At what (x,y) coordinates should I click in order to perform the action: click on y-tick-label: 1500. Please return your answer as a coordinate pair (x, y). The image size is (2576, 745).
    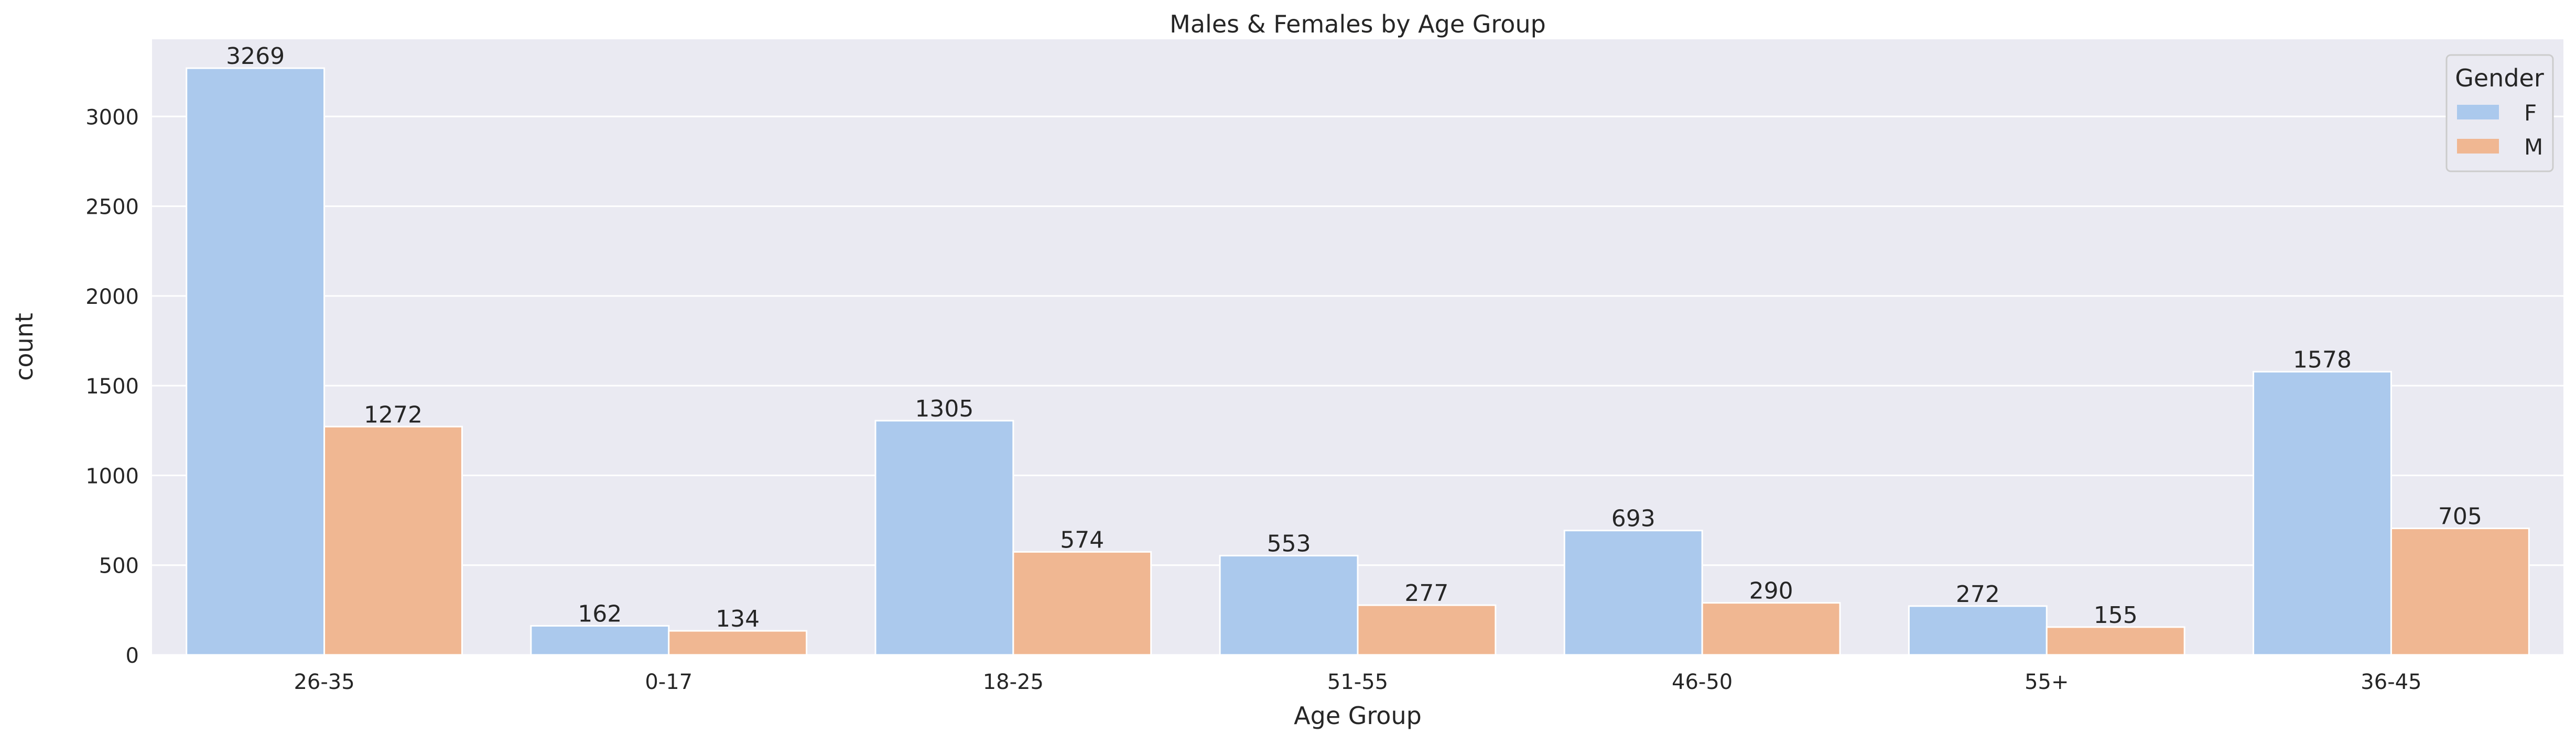
    Looking at the image, I should click on (112, 387).